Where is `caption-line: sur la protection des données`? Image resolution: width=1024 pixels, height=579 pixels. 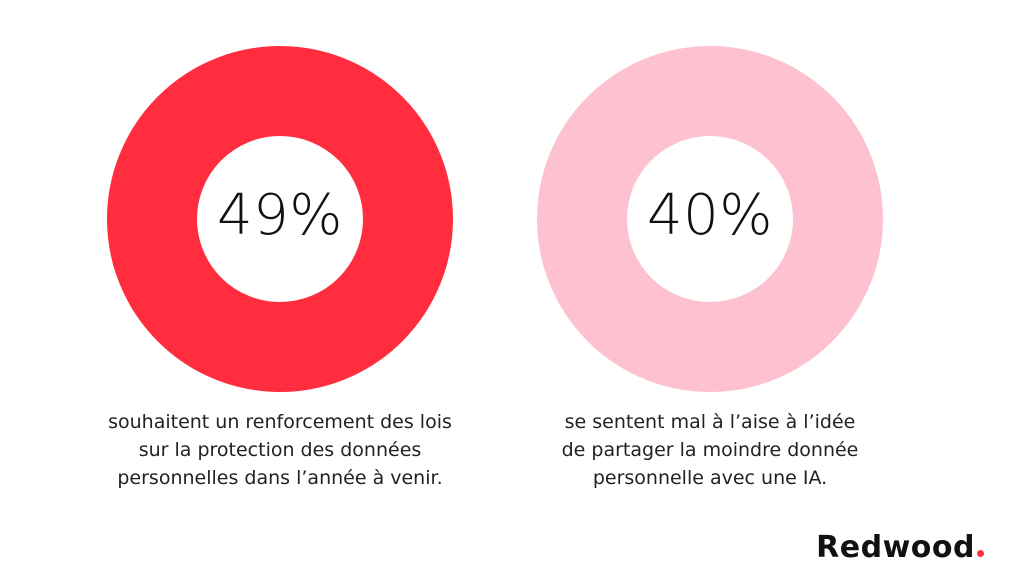 caption-line: sur la protection des données is located at coordinates (280, 450).